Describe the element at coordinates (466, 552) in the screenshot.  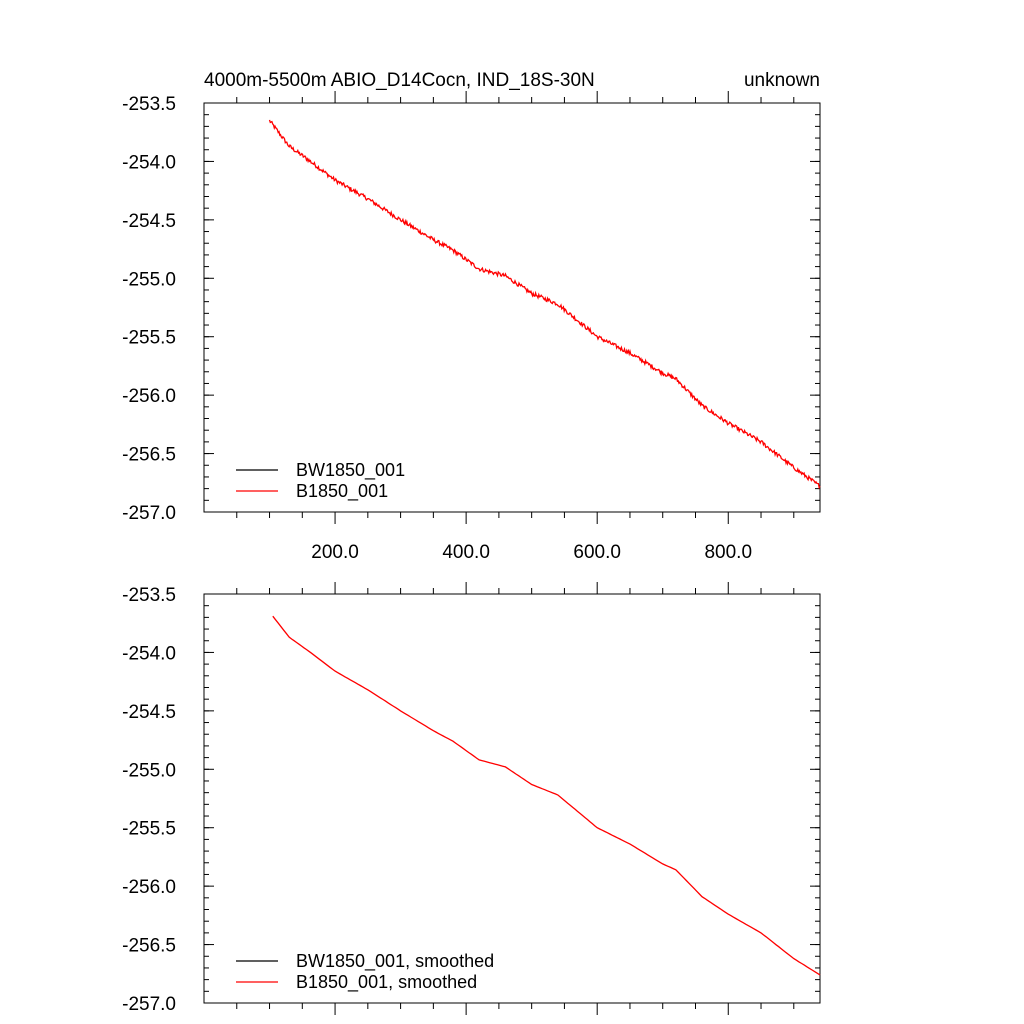
I see `x-tick-label: 400.0` at that location.